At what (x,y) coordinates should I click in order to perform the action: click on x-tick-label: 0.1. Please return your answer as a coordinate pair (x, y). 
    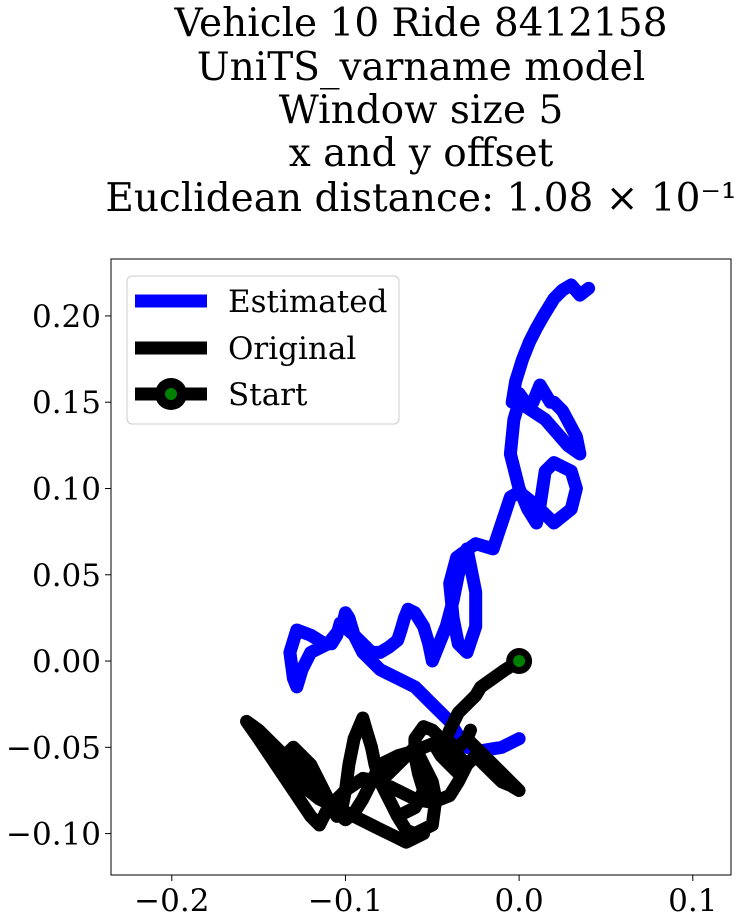
    Looking at the image, I should click on (692, 901).